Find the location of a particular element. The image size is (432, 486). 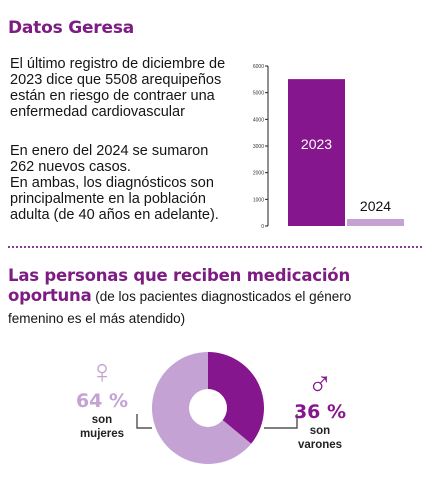

donut-chart is located at coordinates (208, 408).